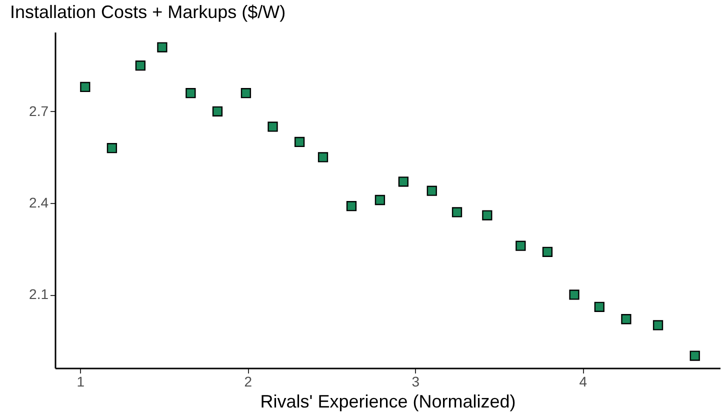 The height and width of the screenshot is (417, 722). I want to click on x-tick-label: 4, so click(583, 382).